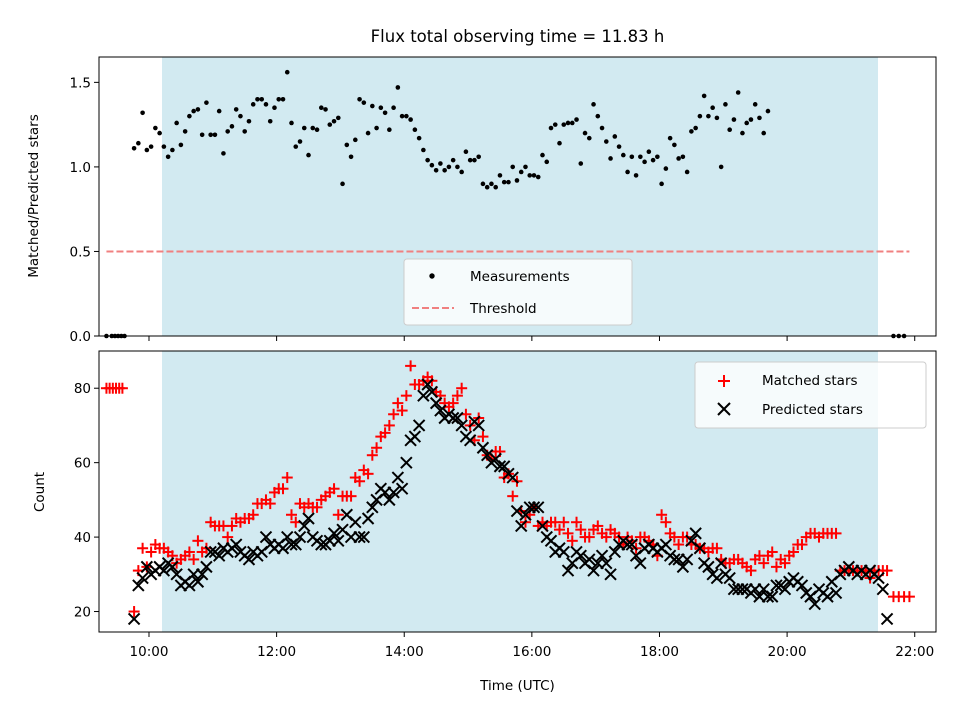  Describe the element at coordinates (659, 652) in the screenshot. I see `x-tick-label: 18:00` at that location.